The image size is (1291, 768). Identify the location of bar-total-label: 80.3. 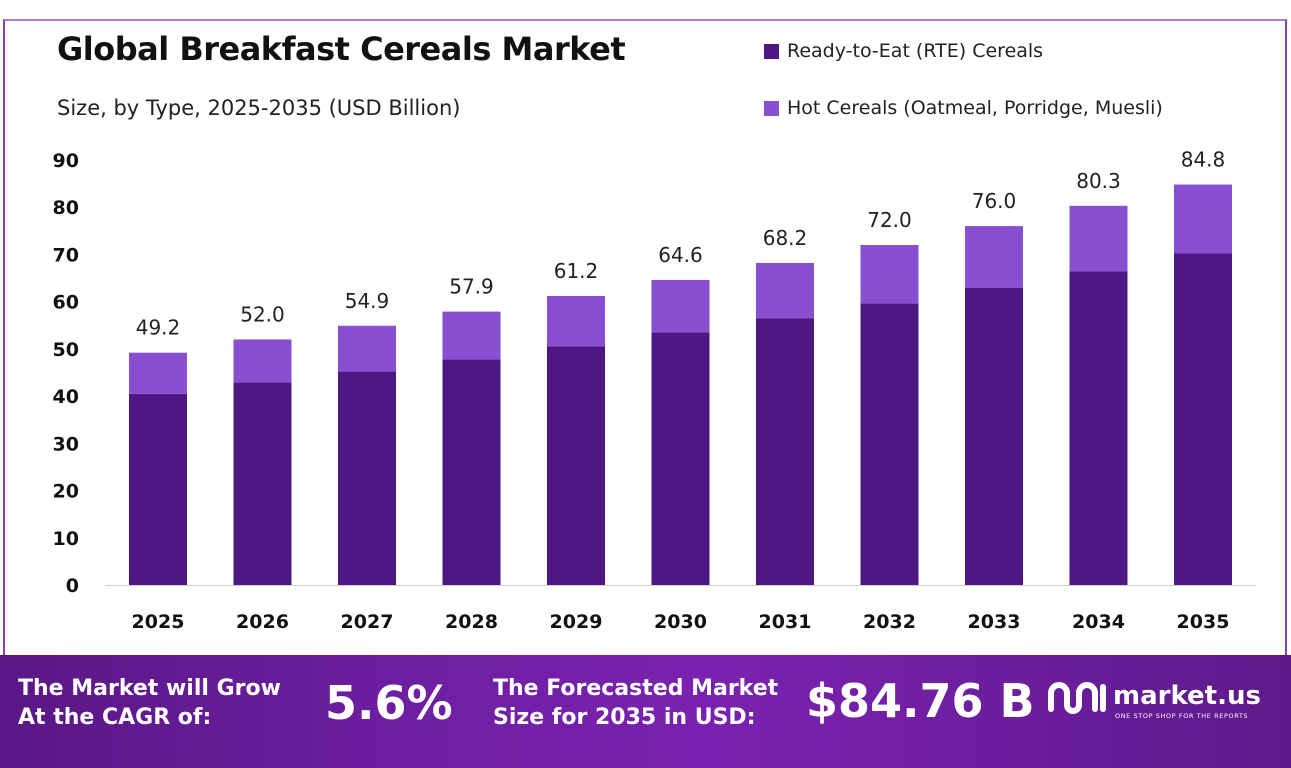
(1098, 181).